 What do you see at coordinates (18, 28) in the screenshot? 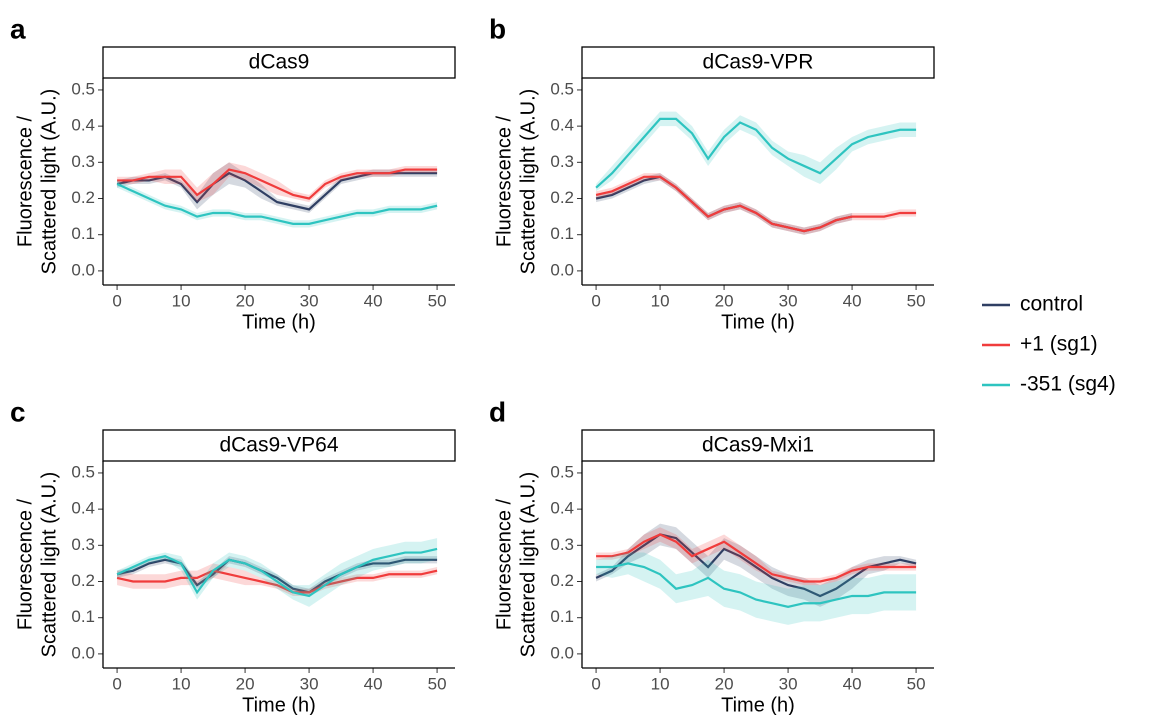
I see `panel-label: a` at bounding box center [18, 28].